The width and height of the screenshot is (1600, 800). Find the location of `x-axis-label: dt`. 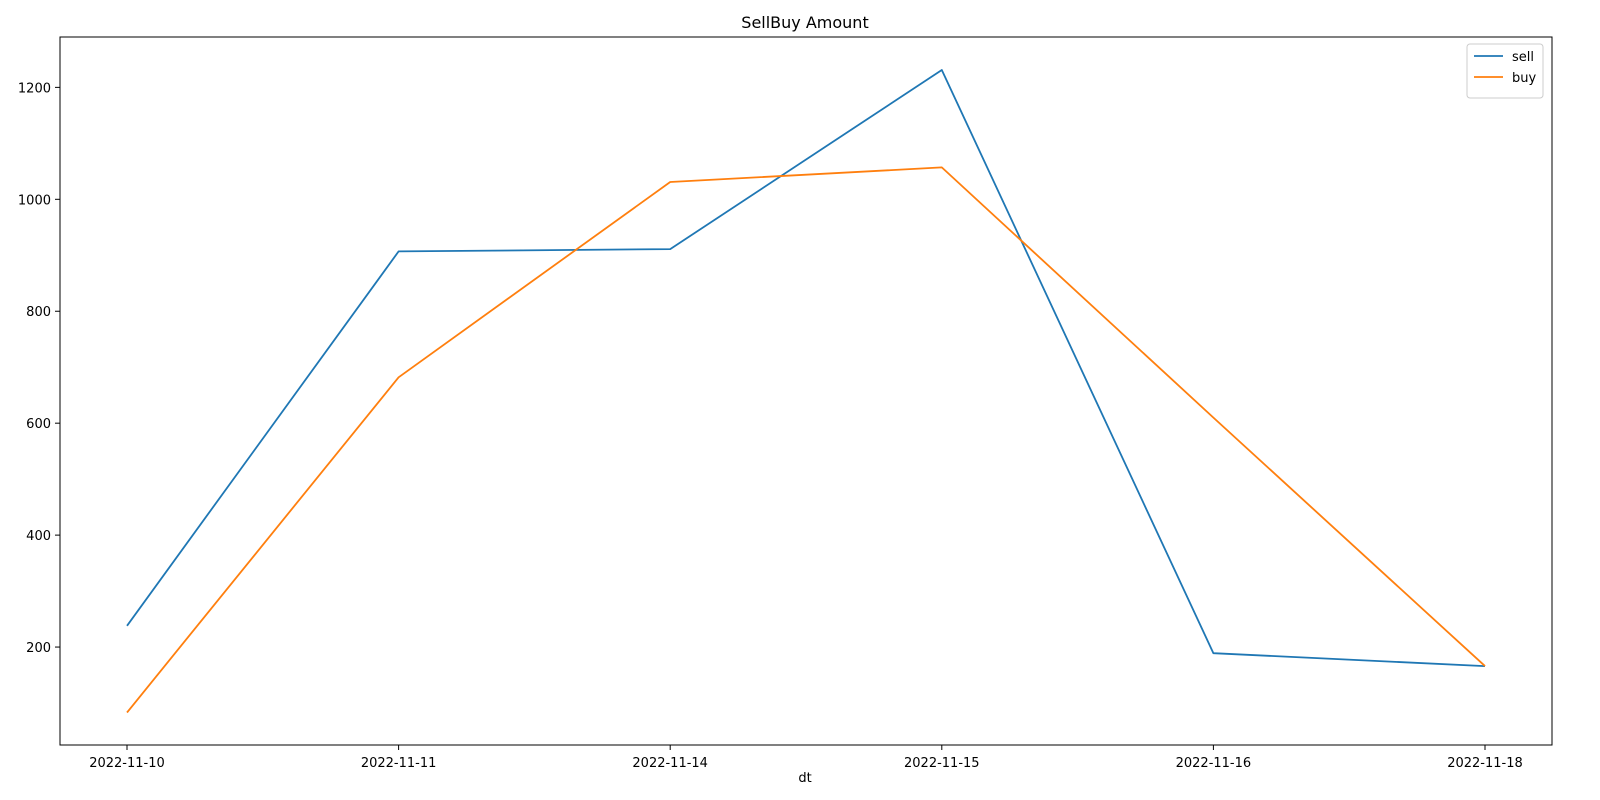

x-axis-label: dt is located at coordinates (804, 778).